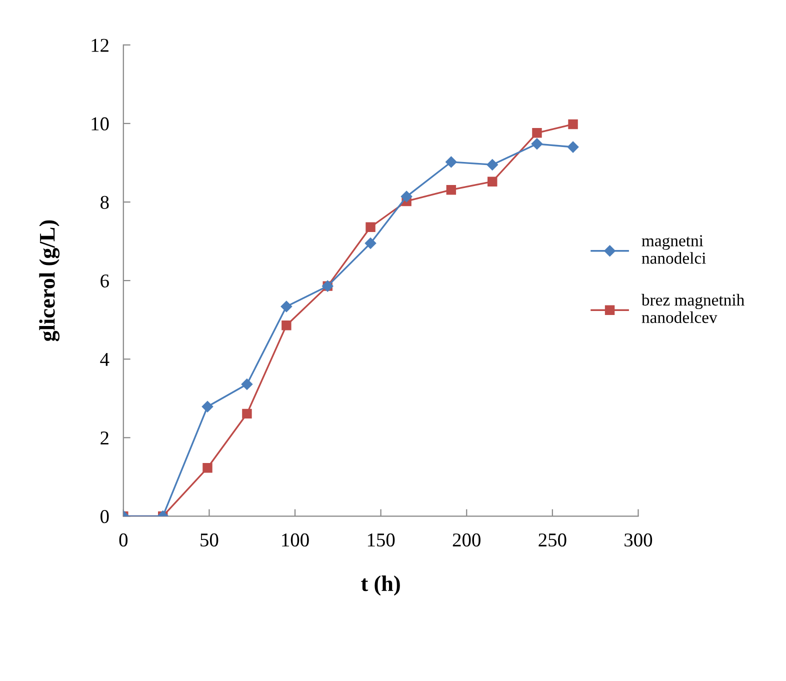 The width and height of the screenshot is (786, 681). What do you see at coordinates (104, 517) in the screenshot?
I see `y-tick-label: 0` at bounding box center [104, 517].